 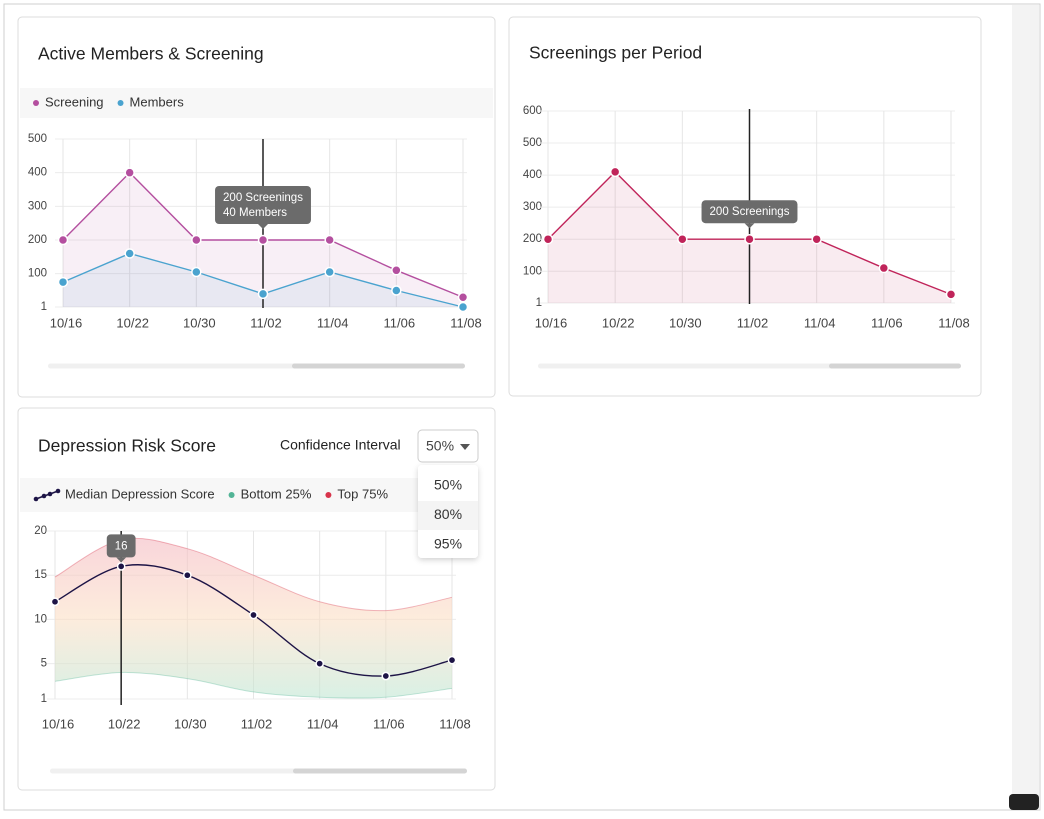 What do you see at coordinates (448, 485) in the screenshot?
I see `dropdown-option: 50%` at bounding box center [448, 485].